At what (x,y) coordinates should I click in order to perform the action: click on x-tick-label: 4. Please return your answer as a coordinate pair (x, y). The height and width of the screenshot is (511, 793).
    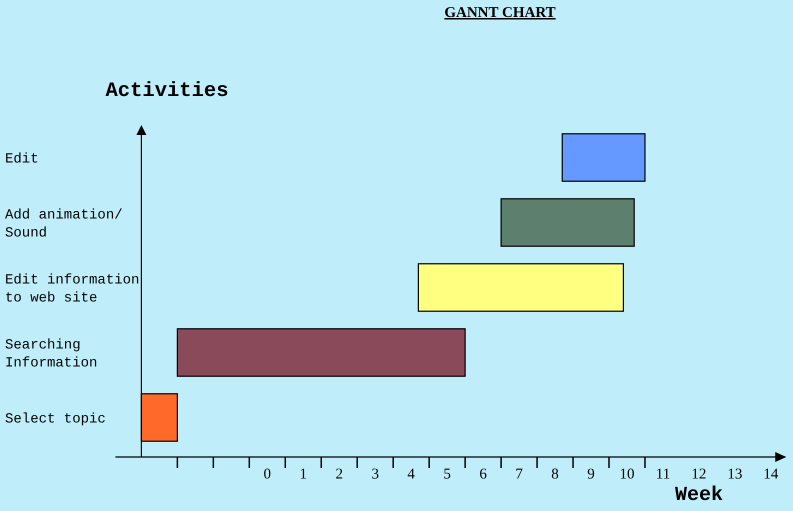
    Looking at the image, I should click on (411, 474).